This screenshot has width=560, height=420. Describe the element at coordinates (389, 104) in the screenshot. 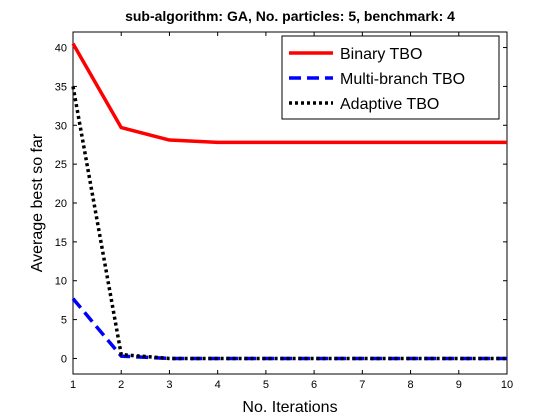

I see `legend-label-adaptive-tbo: Adaptive TBO` at that location.